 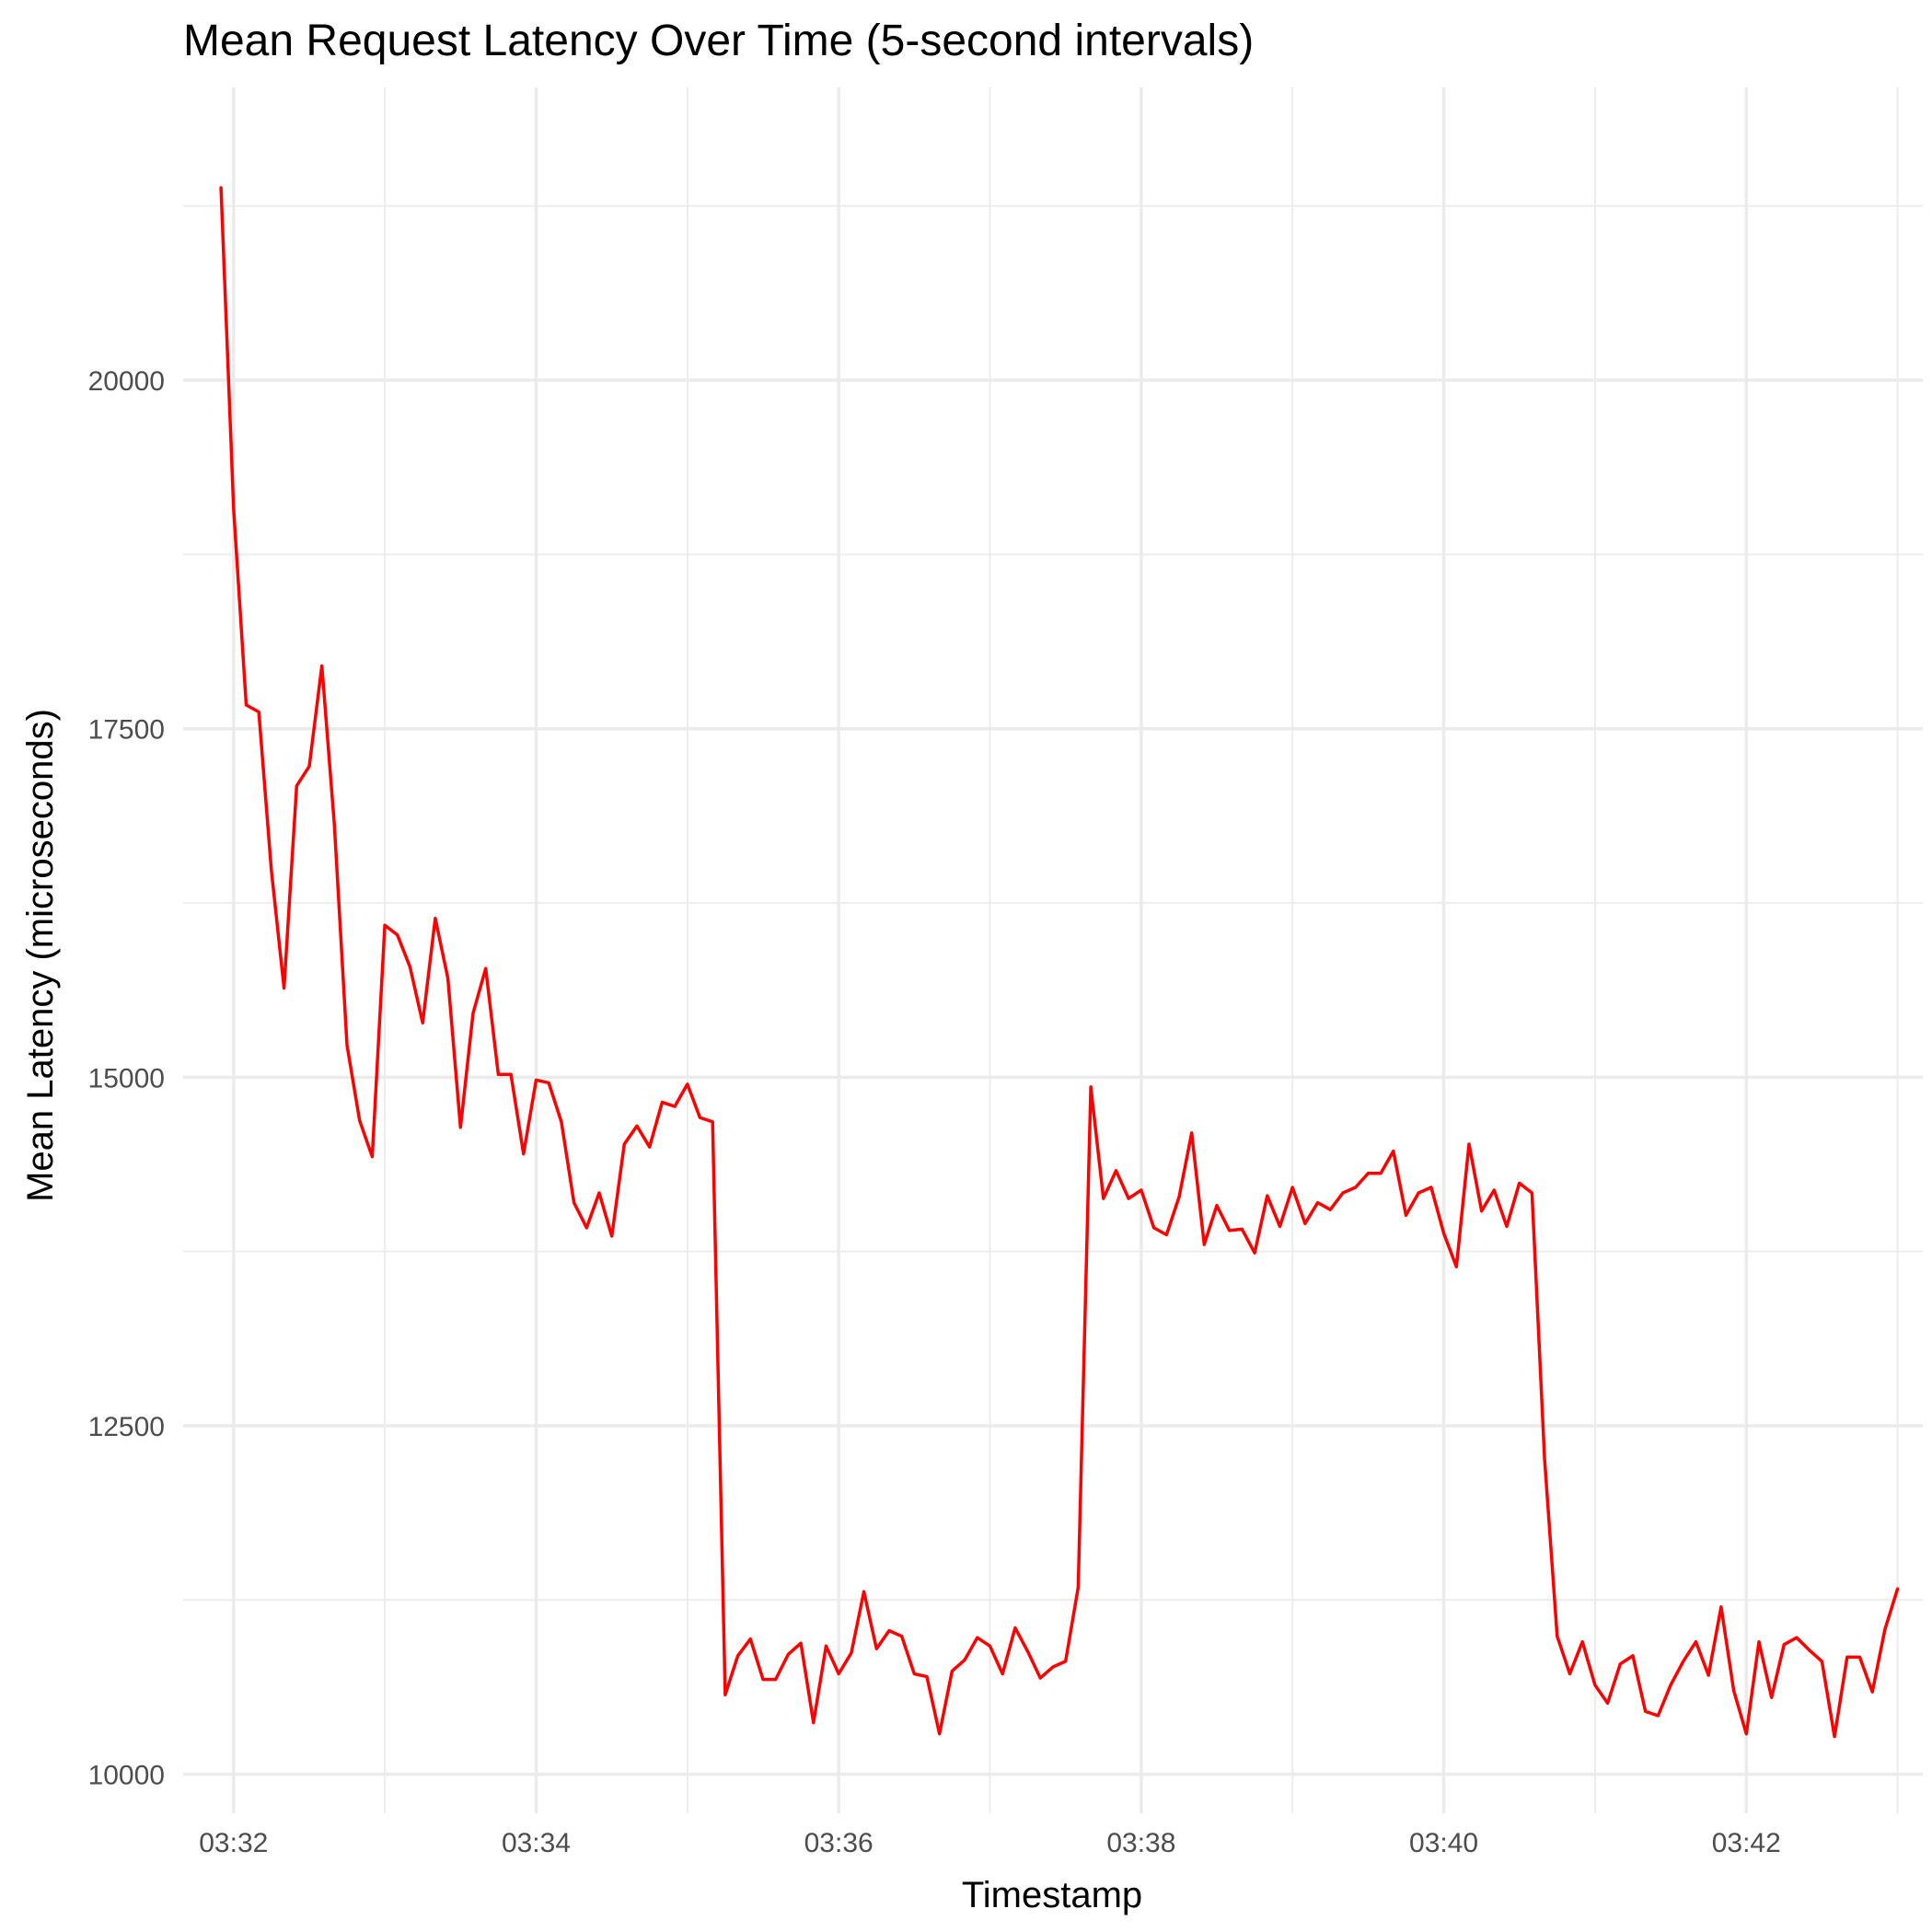 What do you see at coordinates (1052, 1895) in the screenshot?
I see `x-axis-title: Timestamp` at bounding box center [1052, 1895].